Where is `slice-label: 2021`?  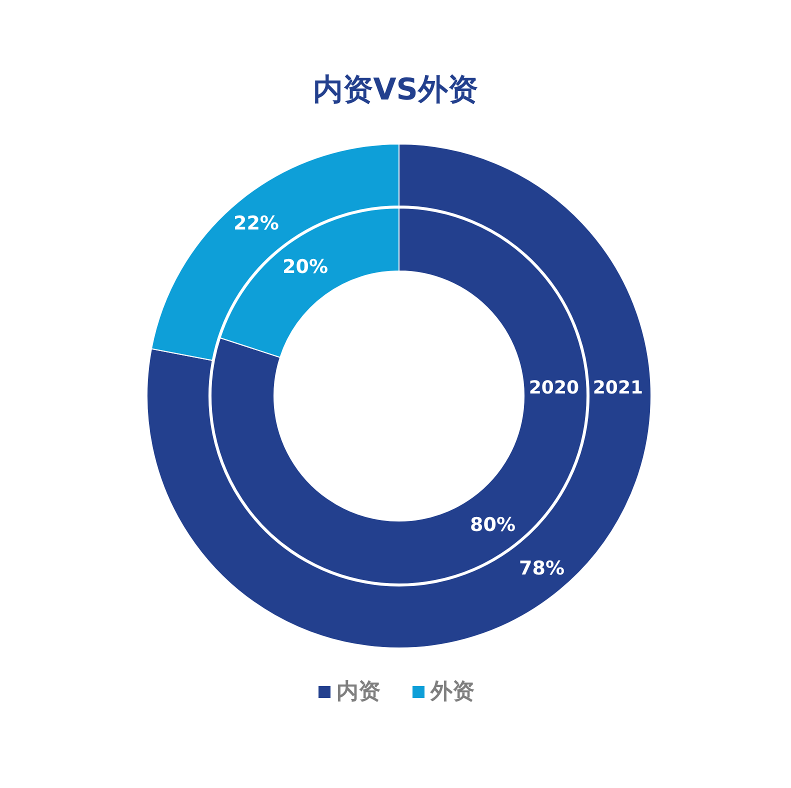
slice-label: 2021 is located at coordinates (617, 388).